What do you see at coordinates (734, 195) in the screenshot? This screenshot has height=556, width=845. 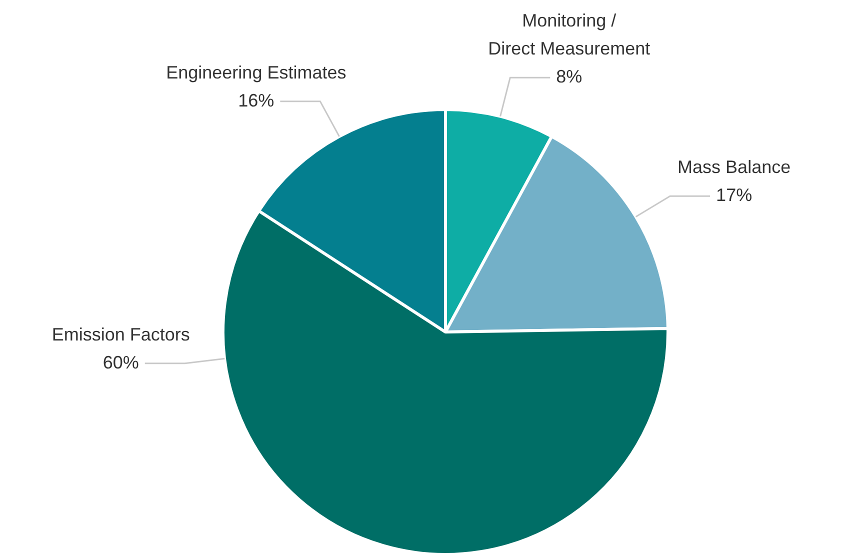 I see `data-label: 17%` at bounding box center [734, 195].